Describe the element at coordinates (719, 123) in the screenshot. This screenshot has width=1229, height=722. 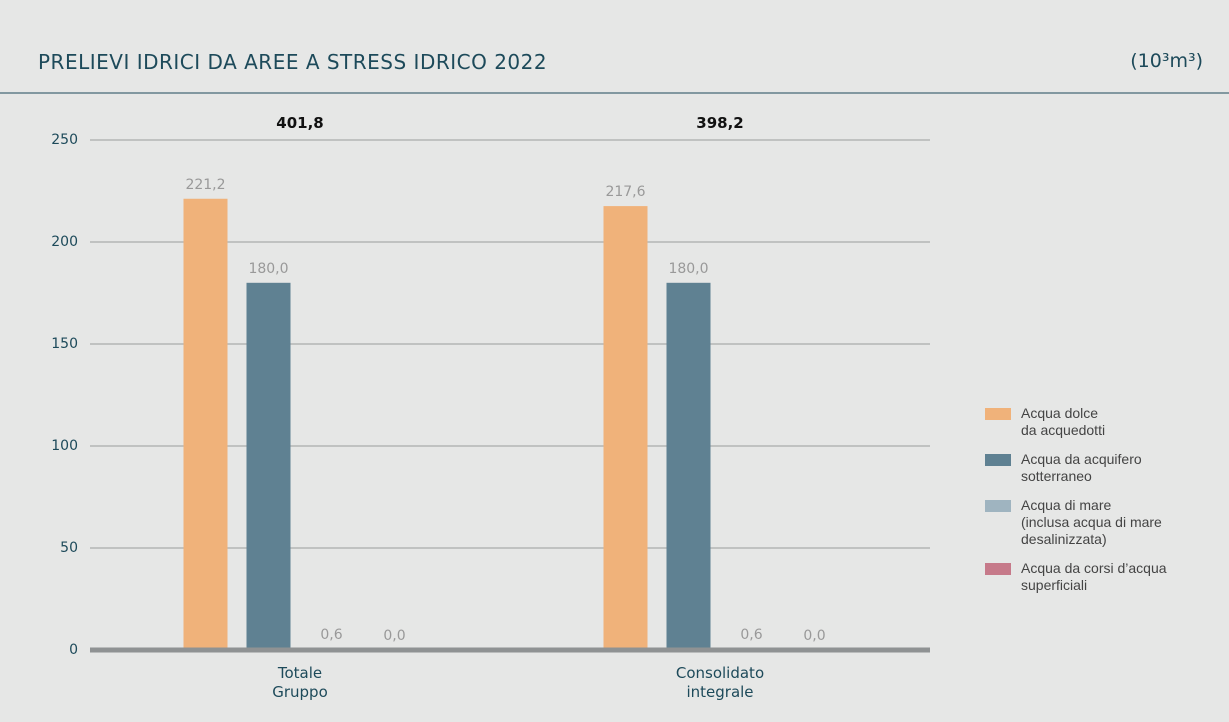
I see `total-label: 398,2` at that location.